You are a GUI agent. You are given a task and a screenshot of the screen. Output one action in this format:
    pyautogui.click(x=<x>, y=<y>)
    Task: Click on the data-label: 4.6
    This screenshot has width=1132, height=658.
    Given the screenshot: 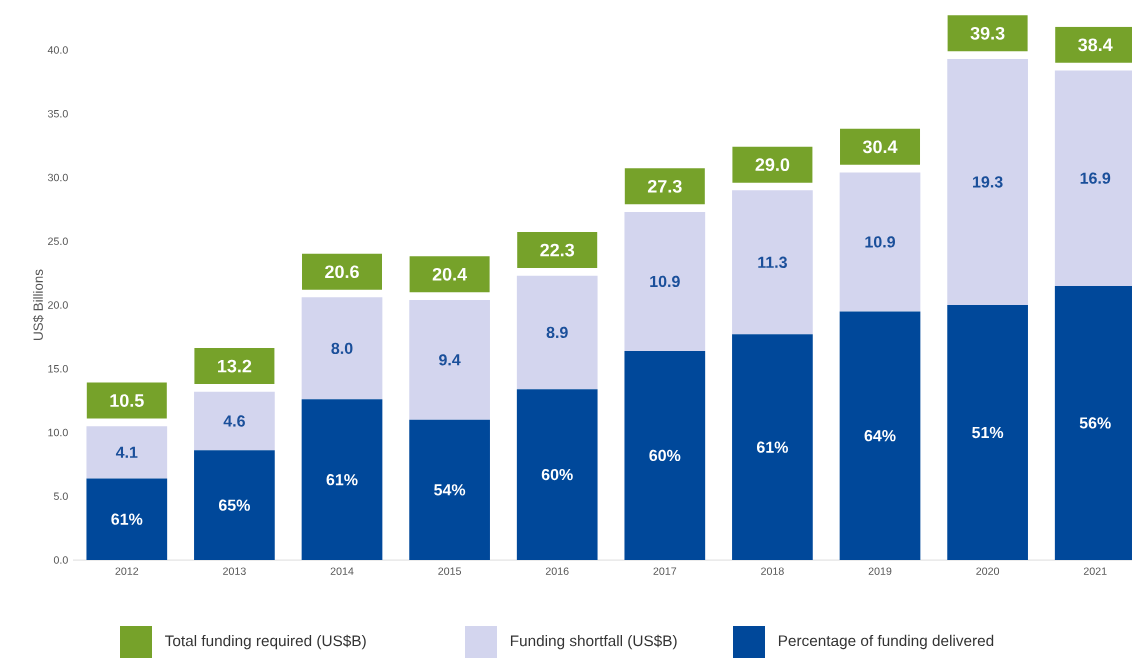 What is the action you would take?
    pyautogui.click(x=234, y=421)
    